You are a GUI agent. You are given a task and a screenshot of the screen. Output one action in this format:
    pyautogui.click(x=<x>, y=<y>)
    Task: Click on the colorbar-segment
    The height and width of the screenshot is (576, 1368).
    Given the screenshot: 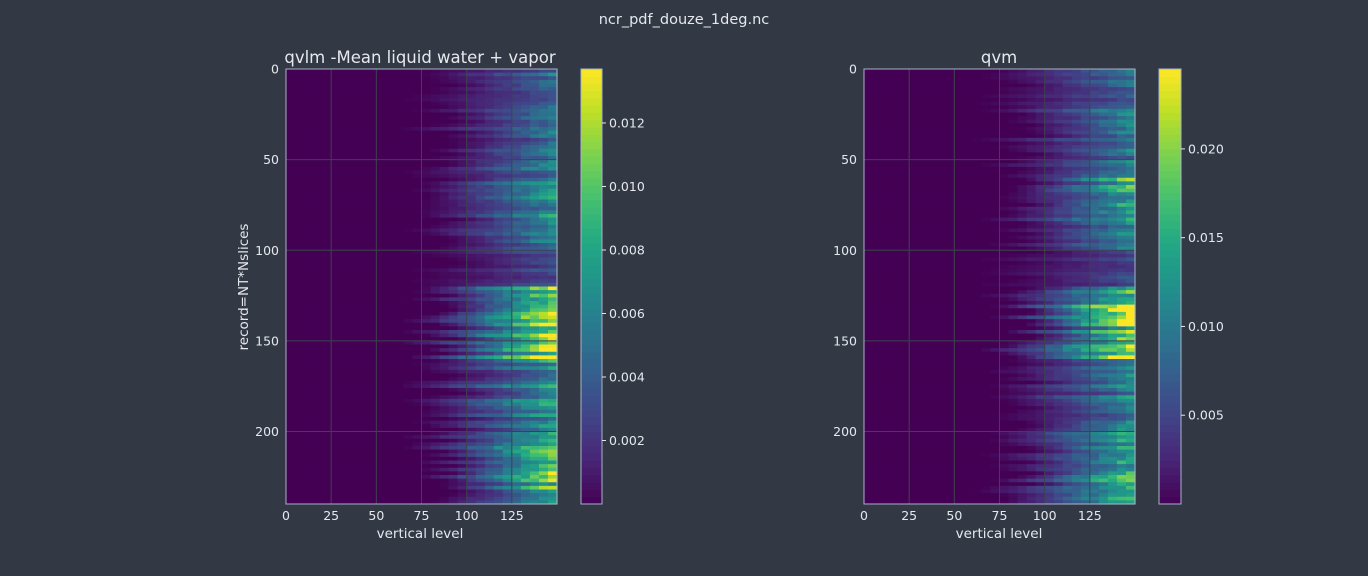 What is the action you would take?
    pyautogui.click(x=591, y=290)
    